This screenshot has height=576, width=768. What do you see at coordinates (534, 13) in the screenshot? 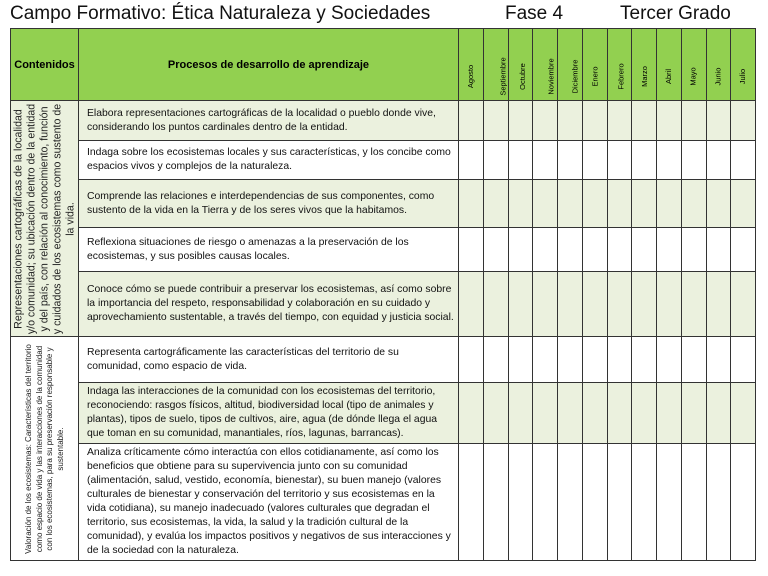
I see `fase-label: Fase 4` at bounding box center [534, 13].